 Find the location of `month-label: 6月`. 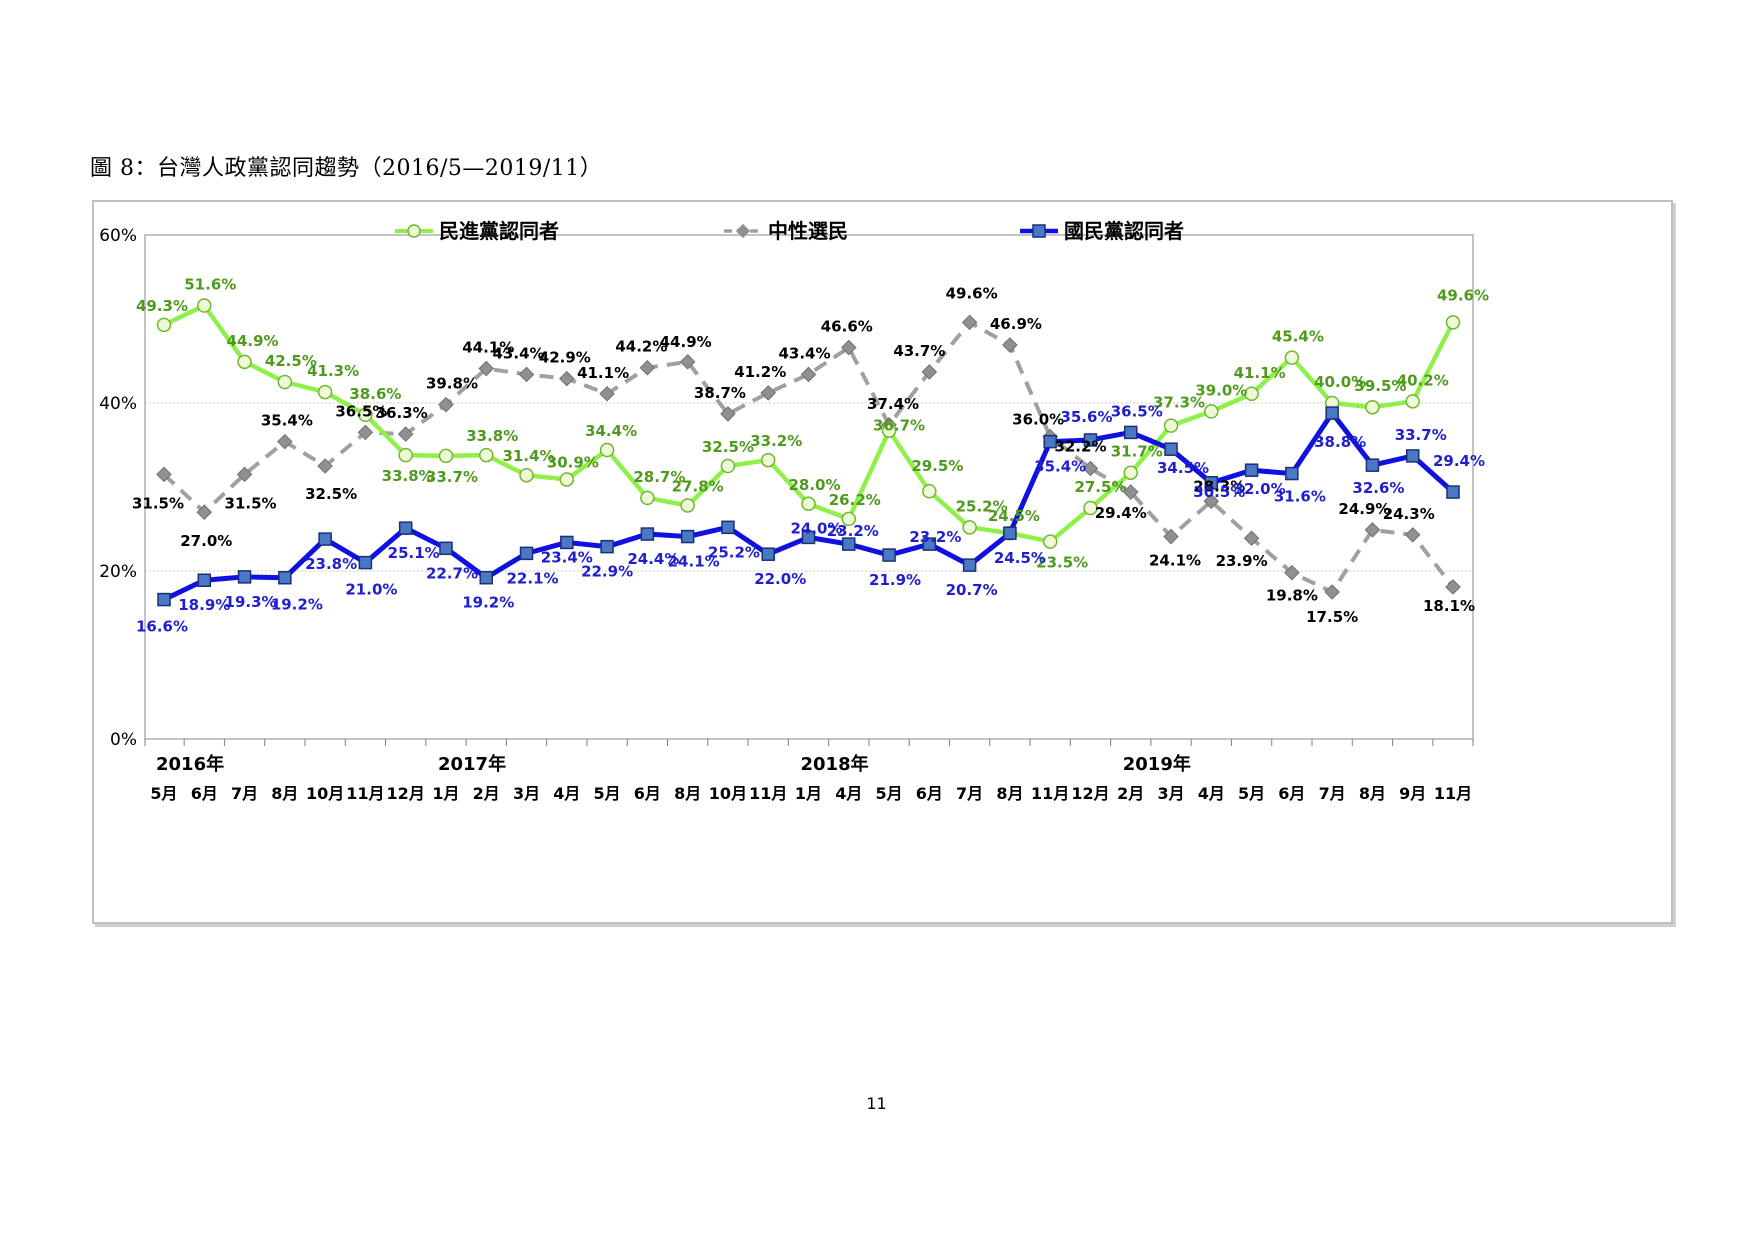

month-label: 6月 is located at coordinates (204, 793).